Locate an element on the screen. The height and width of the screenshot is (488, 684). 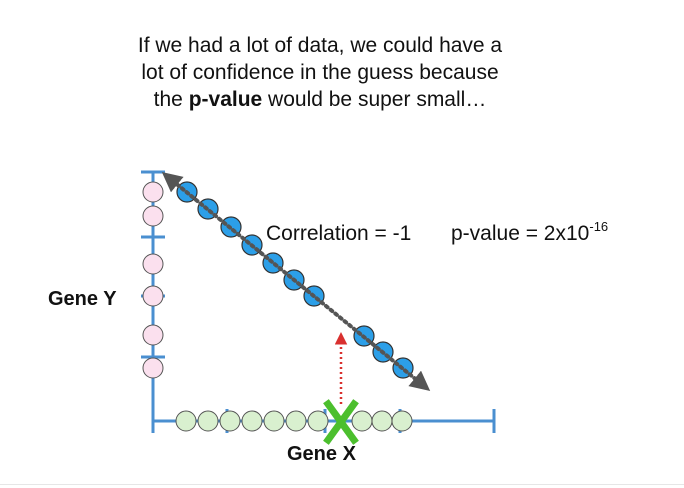
caption-line-3-prefix: the is located at coordinates (171, 99).